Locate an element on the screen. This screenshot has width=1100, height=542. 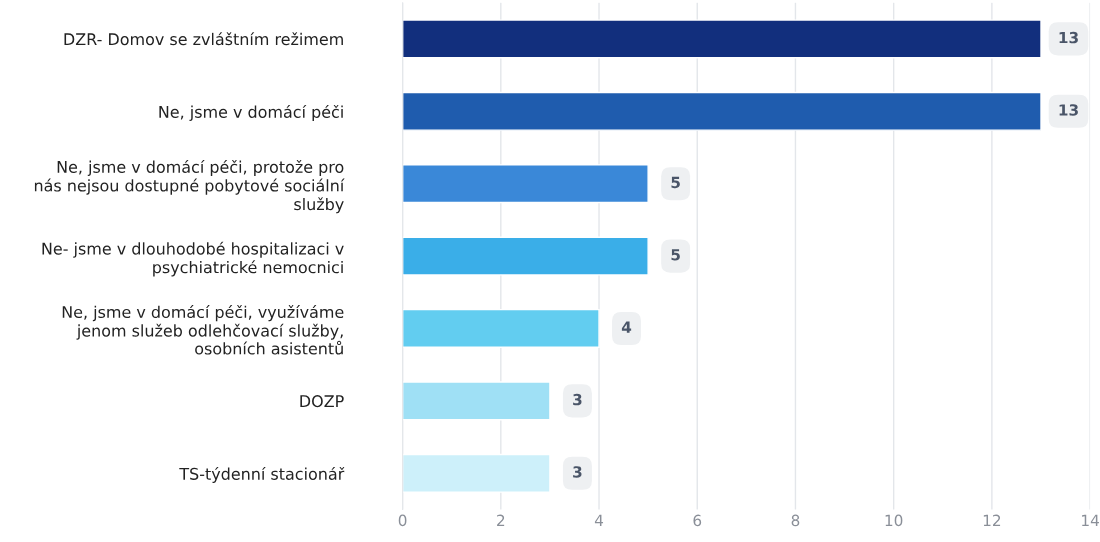
y-tick-label: Ne- jsme v dlouhodobé hospitalizaci v psychiatrické nemocnici is located at coordinates (193, 259).